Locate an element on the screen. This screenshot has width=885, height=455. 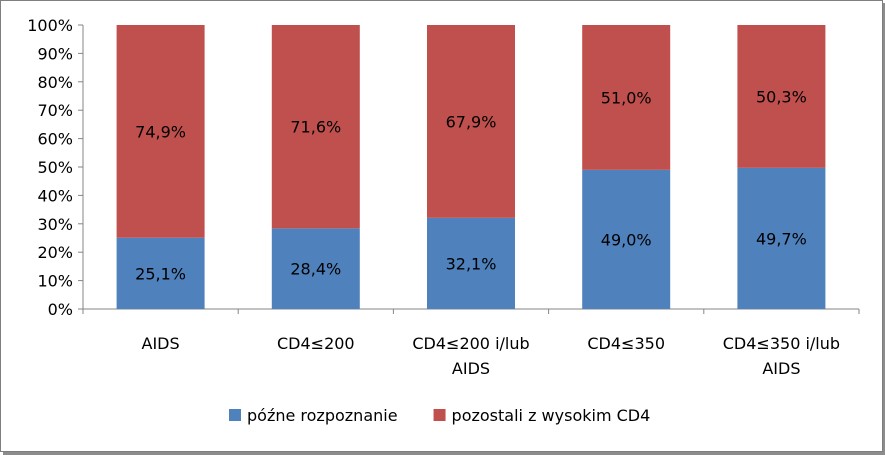
y-tick-label: 100% is located at coordinates (50, 25).